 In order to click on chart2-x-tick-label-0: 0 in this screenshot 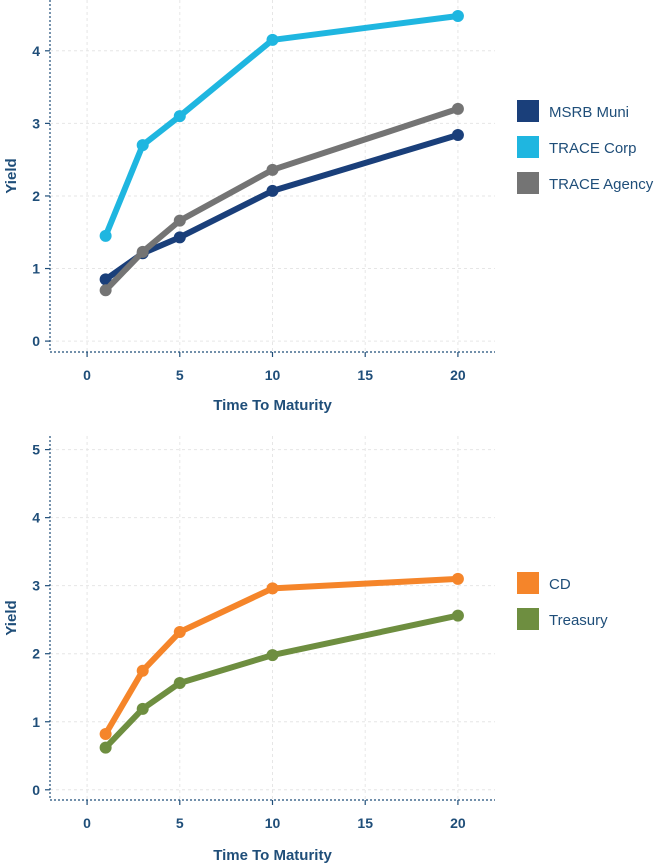, I will do `click(87, 823)`.